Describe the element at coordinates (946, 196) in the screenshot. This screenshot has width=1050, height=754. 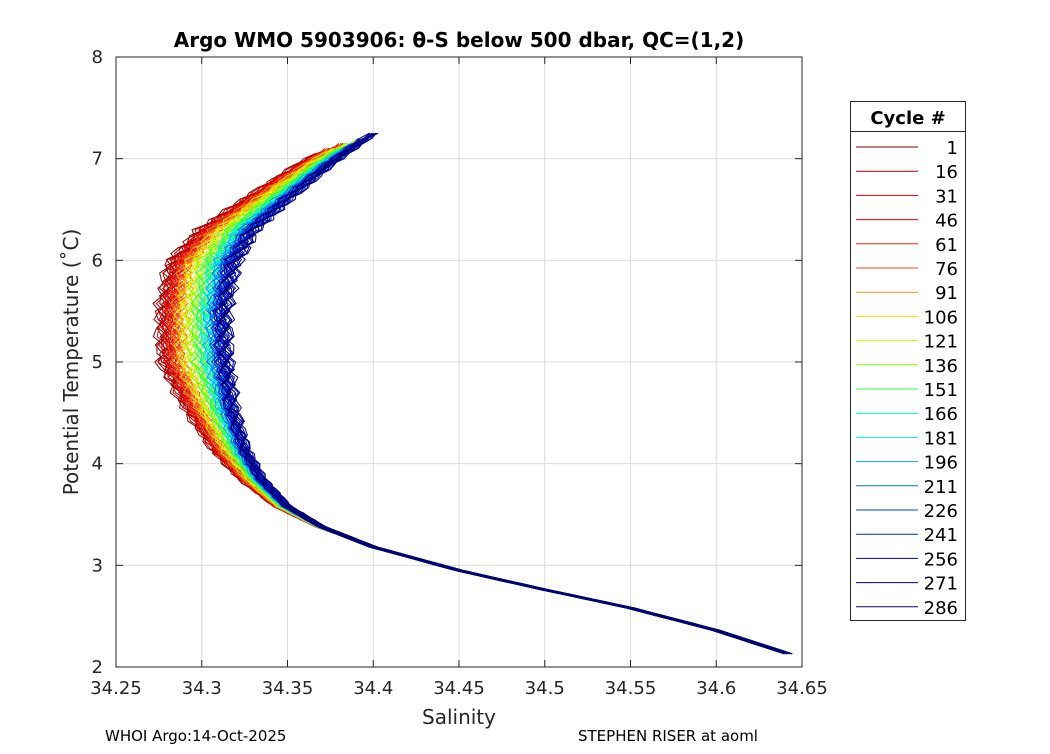
I see `legend-label: 31` at that location.